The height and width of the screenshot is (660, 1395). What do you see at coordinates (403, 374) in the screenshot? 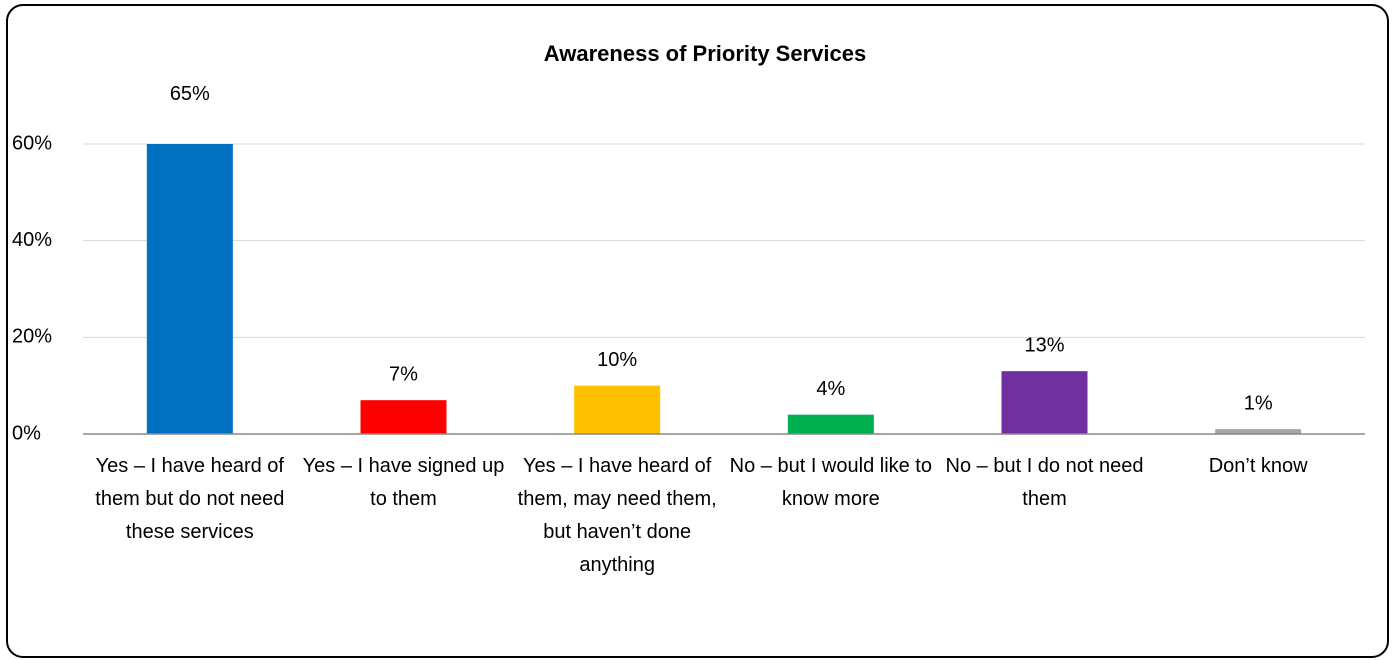
I see `value-label: 7%` at bounding box center [403, 374].